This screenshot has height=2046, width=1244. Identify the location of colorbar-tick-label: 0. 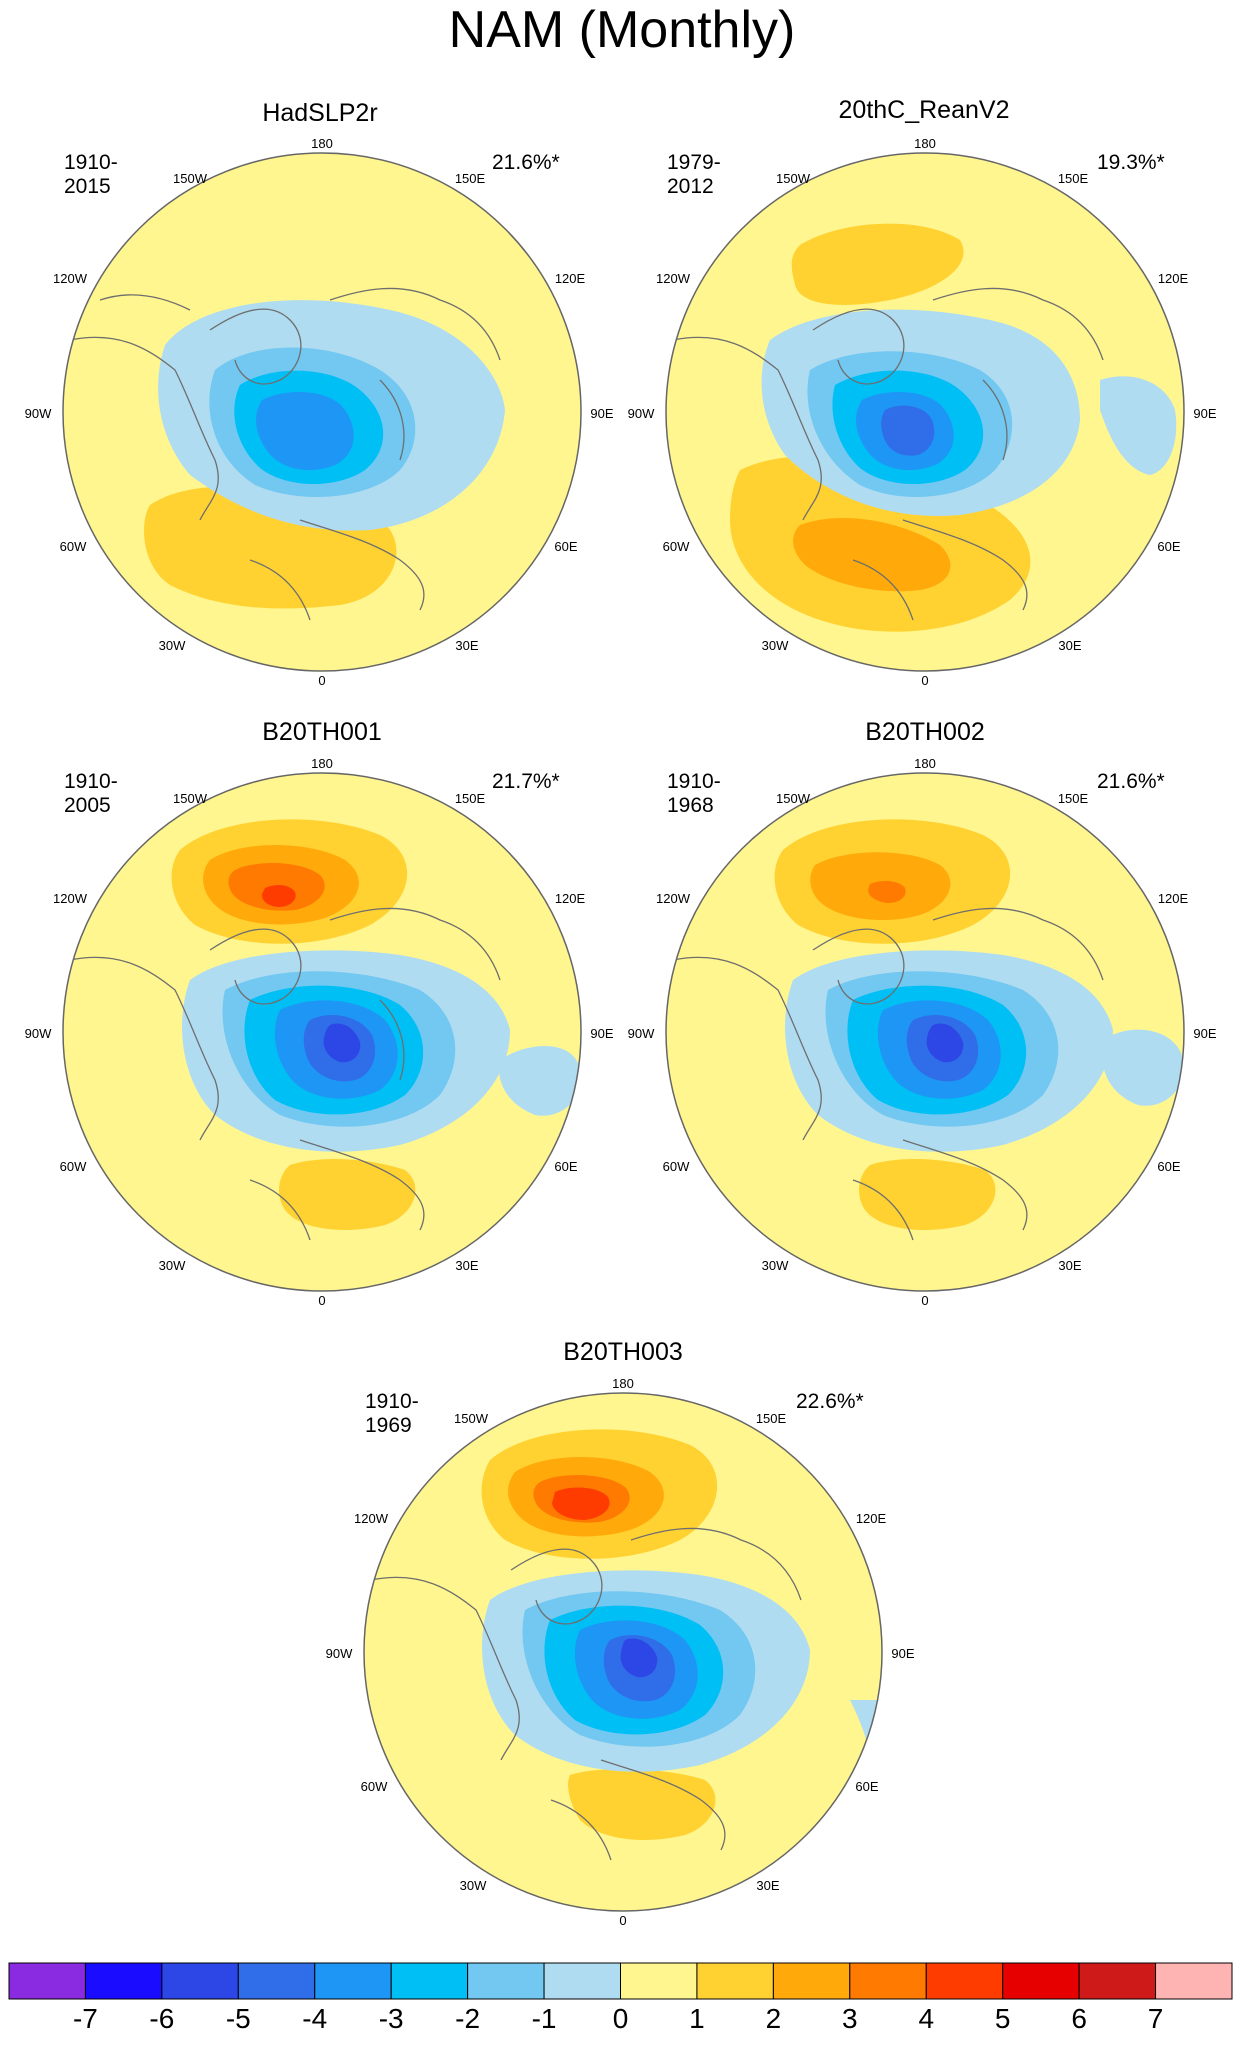
(620, 2018).